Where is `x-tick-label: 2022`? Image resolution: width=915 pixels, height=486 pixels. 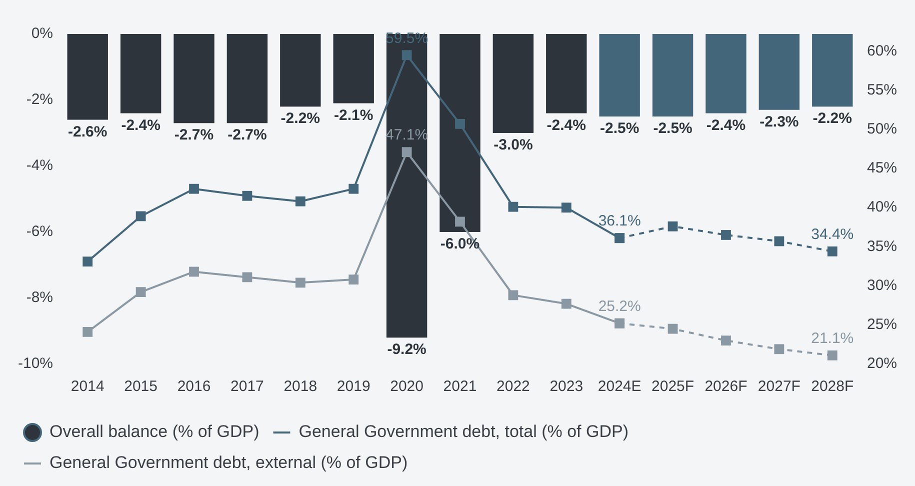
x-tick-label: 2022 is located at coordinates (513, 387).